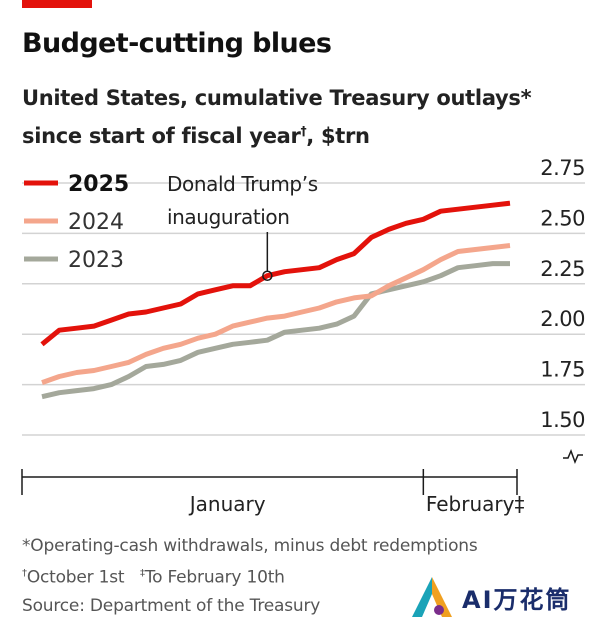  I want to click on y-tick-label: 2.50, so click(562, 218).